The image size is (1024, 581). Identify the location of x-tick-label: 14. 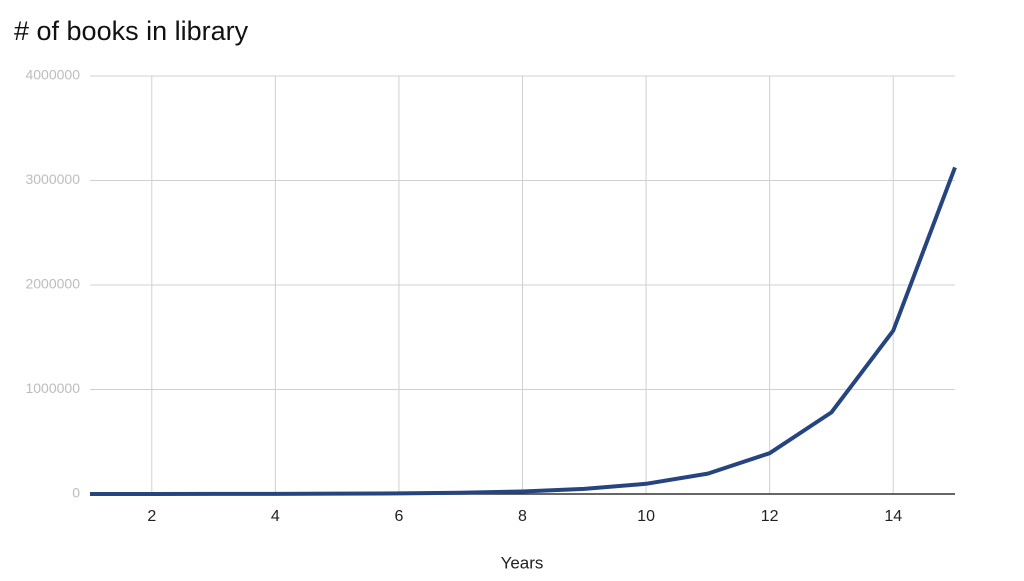
(893, 516).